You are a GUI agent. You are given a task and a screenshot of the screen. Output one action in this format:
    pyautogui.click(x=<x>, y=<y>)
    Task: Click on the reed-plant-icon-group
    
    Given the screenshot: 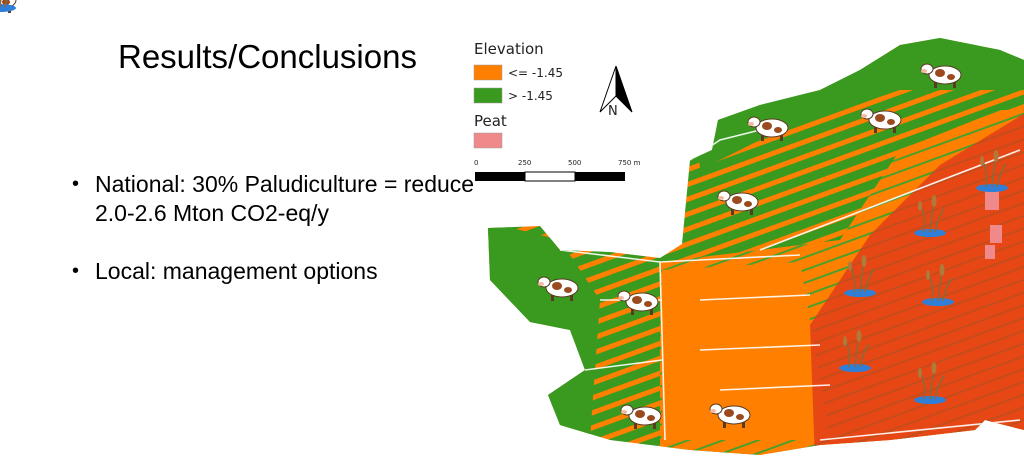 What is the action you would take?
    pyautogui.click(x=8, y=6)
    